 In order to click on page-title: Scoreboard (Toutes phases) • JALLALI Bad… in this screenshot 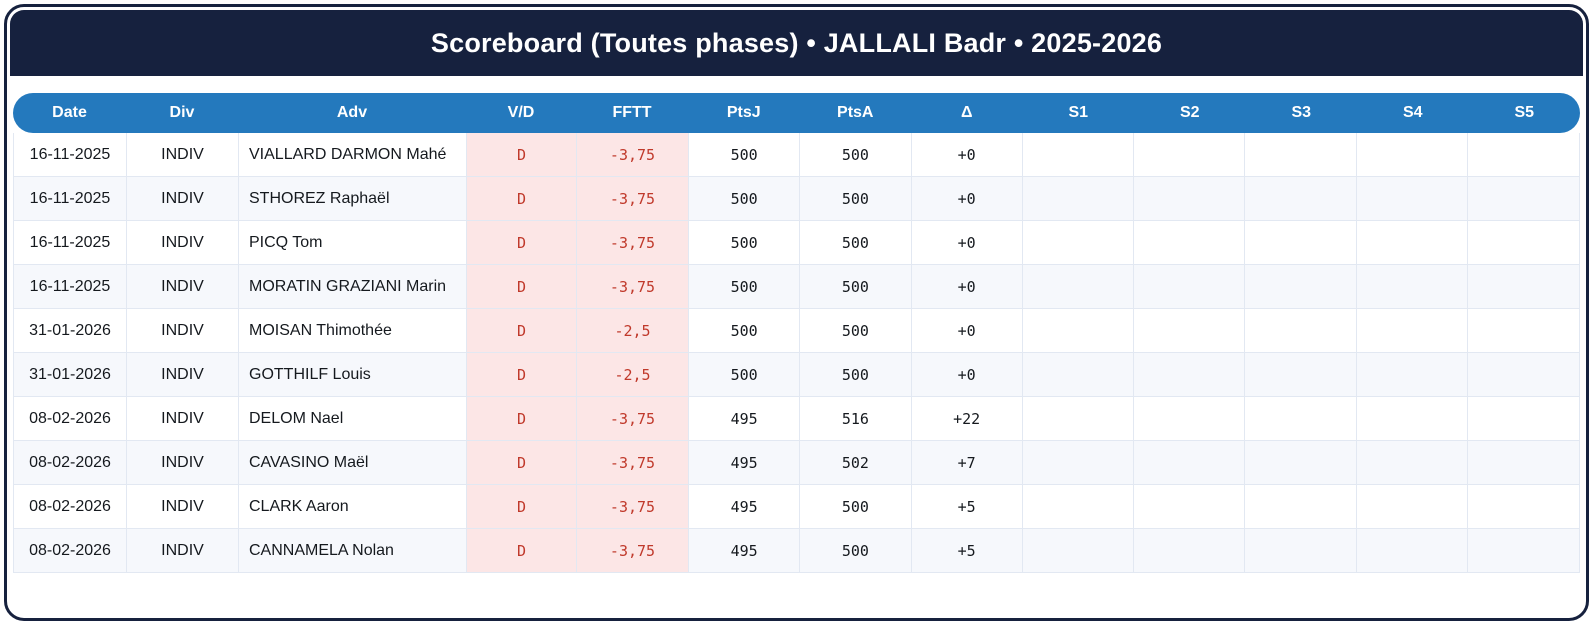, I will do `click(796, 42)`.